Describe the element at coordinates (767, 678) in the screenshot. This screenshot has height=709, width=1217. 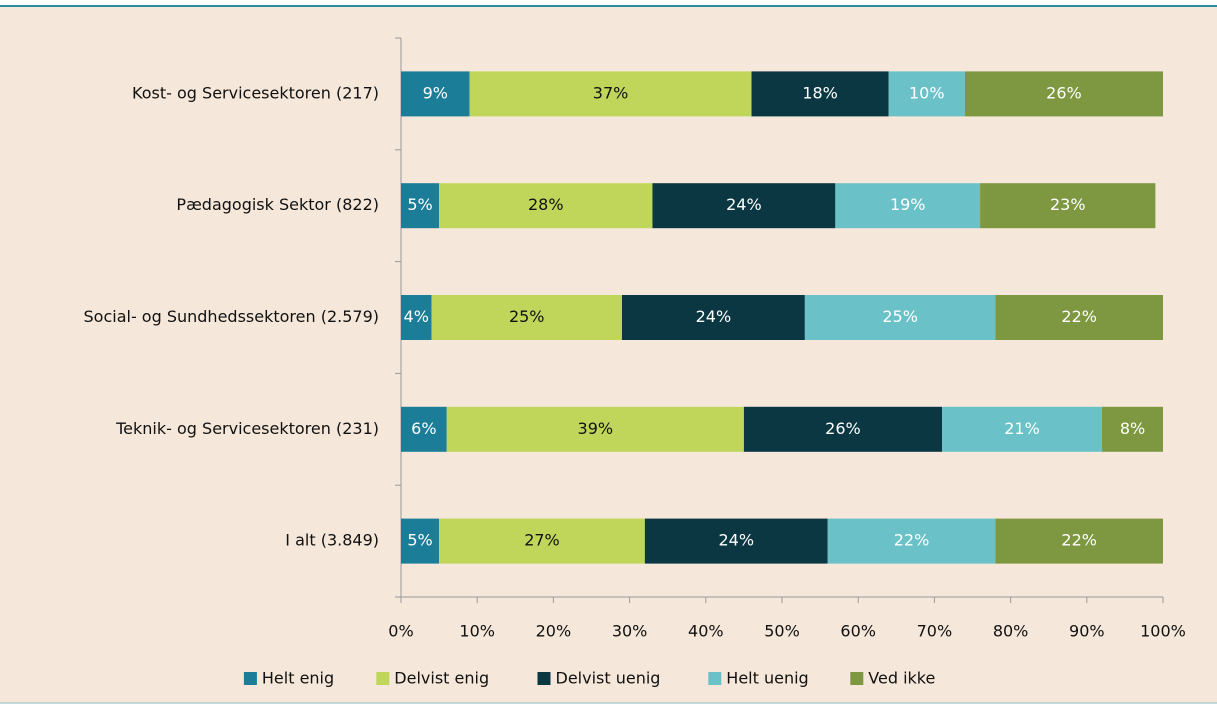
I see `legend-label: Helt uenig` at that location.